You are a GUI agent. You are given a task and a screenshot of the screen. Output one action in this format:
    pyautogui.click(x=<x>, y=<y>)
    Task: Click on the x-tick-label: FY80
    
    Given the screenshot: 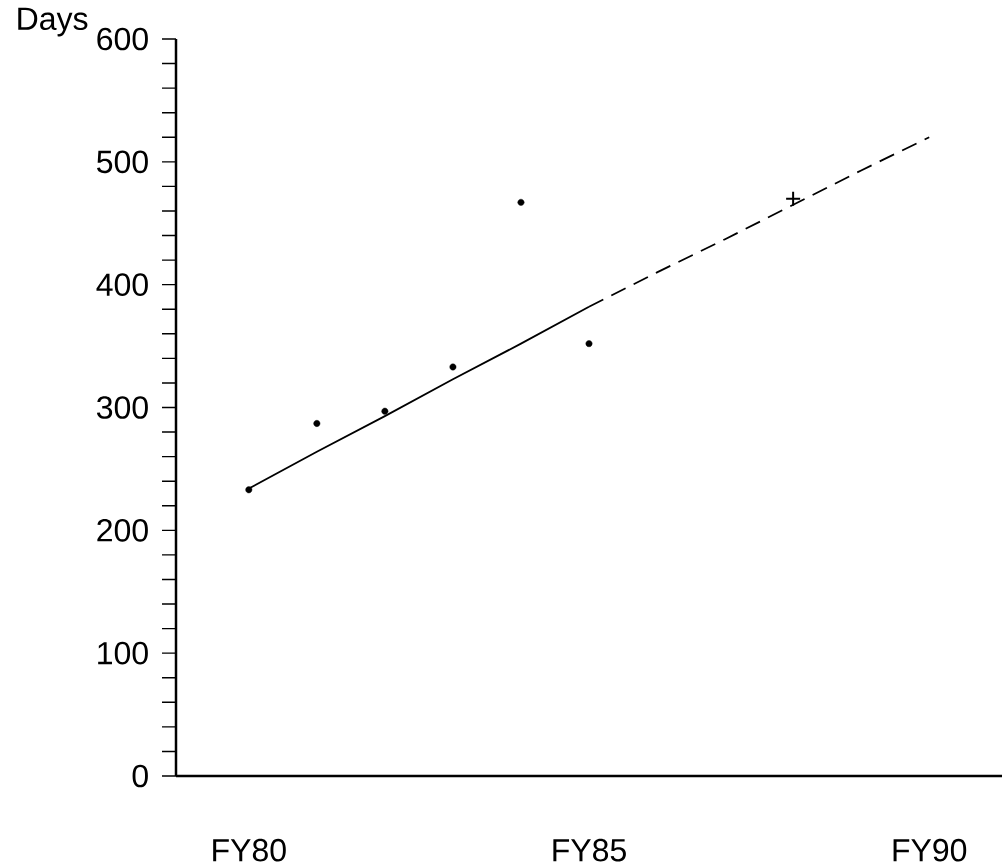 What is the action you would take?
    pyautogui.click(x=249, y=850)
    